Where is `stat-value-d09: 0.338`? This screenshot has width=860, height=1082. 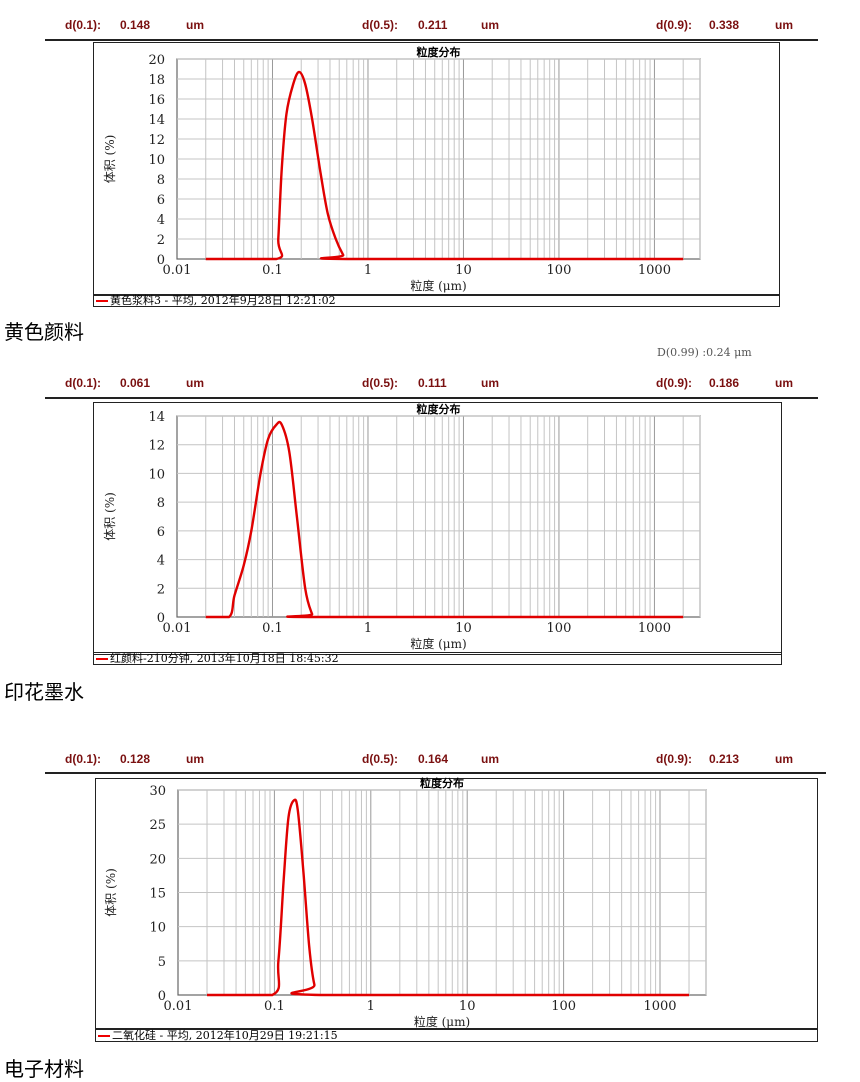
stat-value-d09: 0.338 is located at coordinates (724, 25).